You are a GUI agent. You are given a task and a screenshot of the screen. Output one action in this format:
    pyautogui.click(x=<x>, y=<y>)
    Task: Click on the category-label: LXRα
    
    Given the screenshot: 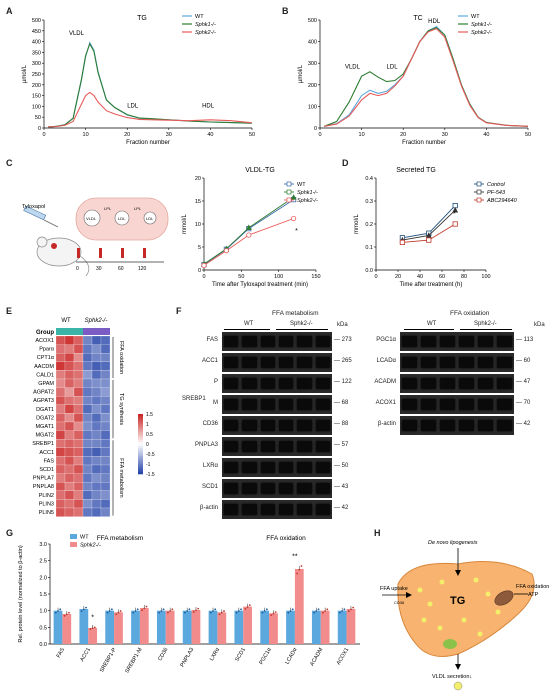 What is the action you would take?
    pyautogui.click(x=215, y=654)
    